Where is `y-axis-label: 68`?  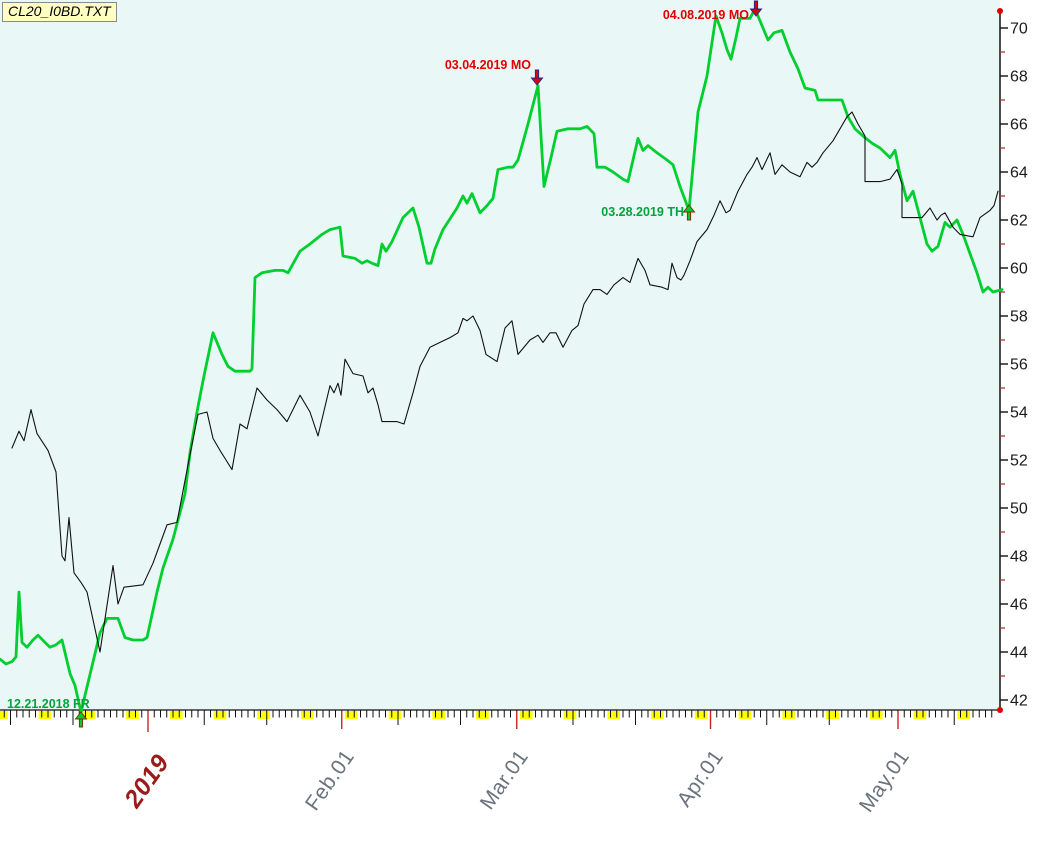
y-axis-label: 68 is located at coordinates (1019, 77).